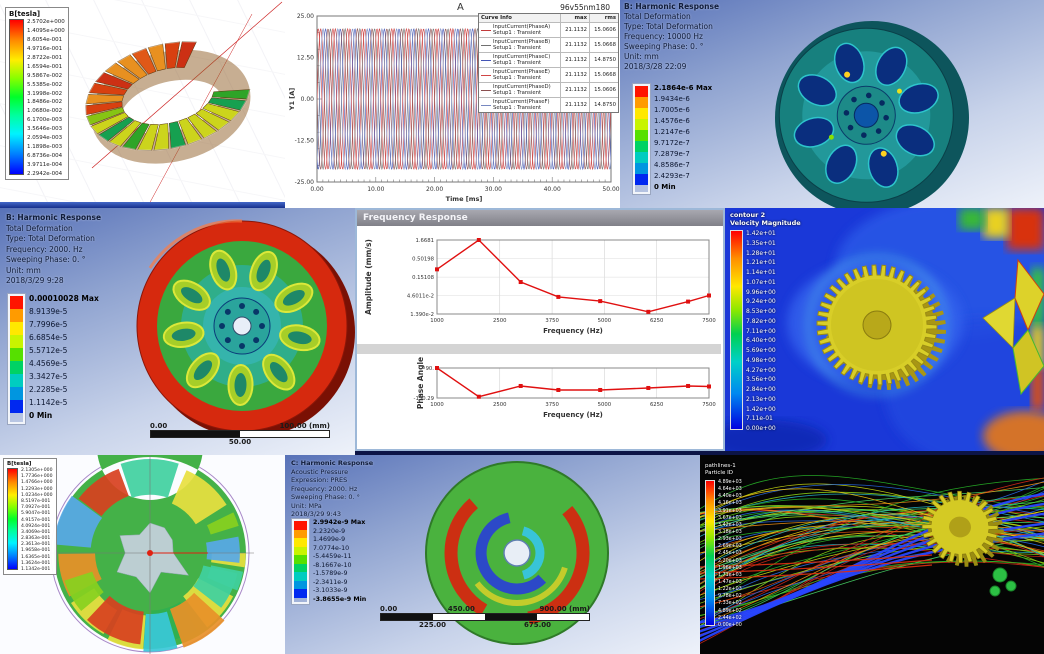 This screenshot has height=654, width=1044. I want to click on window-edge-strip, so click(142, 205).